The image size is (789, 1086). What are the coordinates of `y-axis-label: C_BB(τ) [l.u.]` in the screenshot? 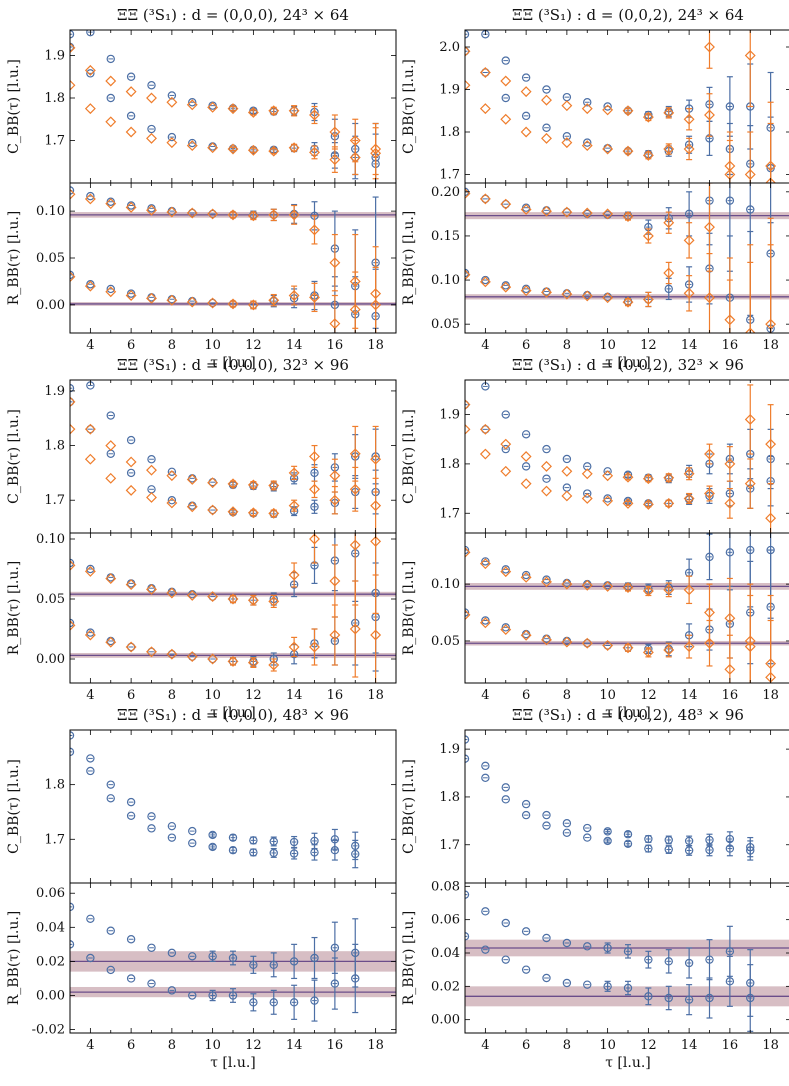 It's located at (14, 456).